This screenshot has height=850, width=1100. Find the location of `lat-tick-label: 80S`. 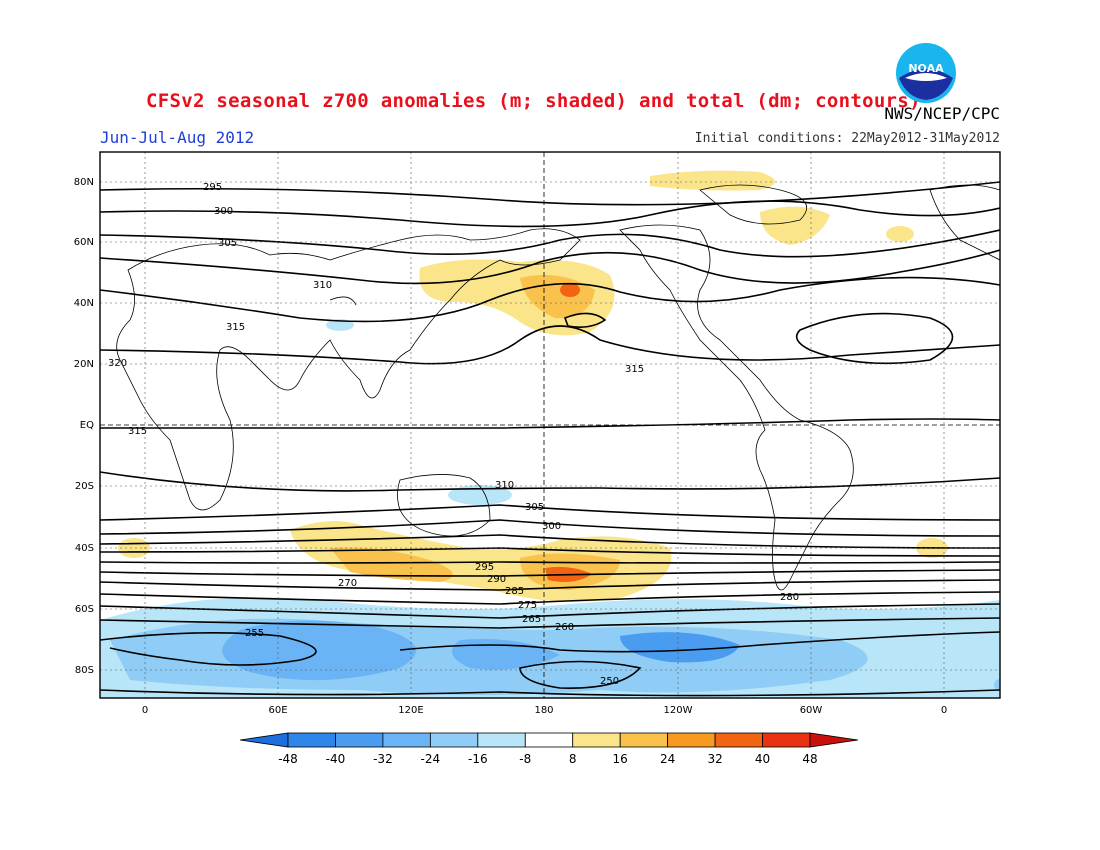

lat-tick-label: 80S is located at coordinates (84, 670).